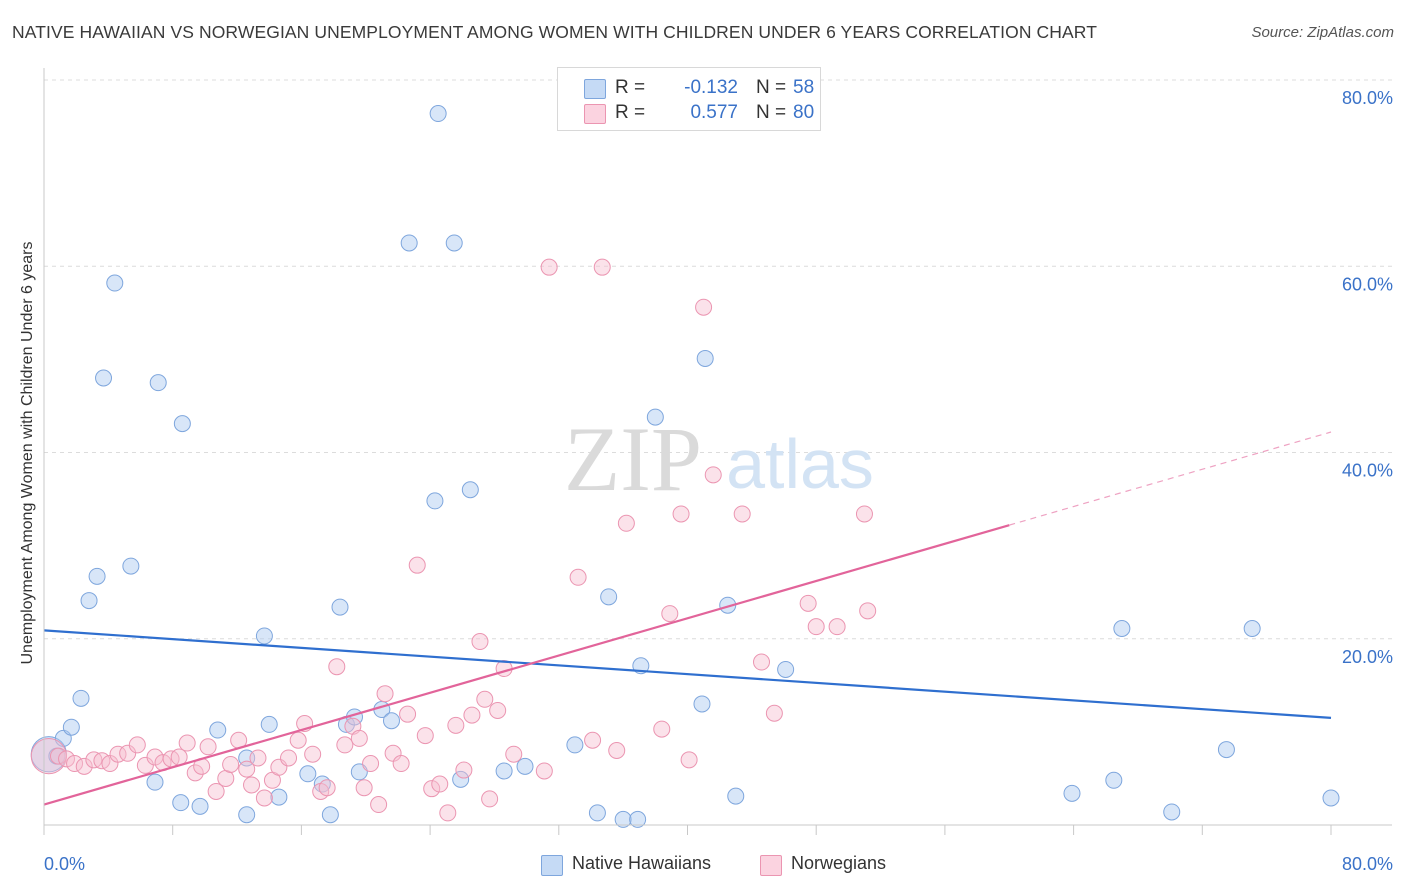 The height and width of the screenshot is (892, 1406). I want to click on legend-swatch-pink, so click(595, 114).